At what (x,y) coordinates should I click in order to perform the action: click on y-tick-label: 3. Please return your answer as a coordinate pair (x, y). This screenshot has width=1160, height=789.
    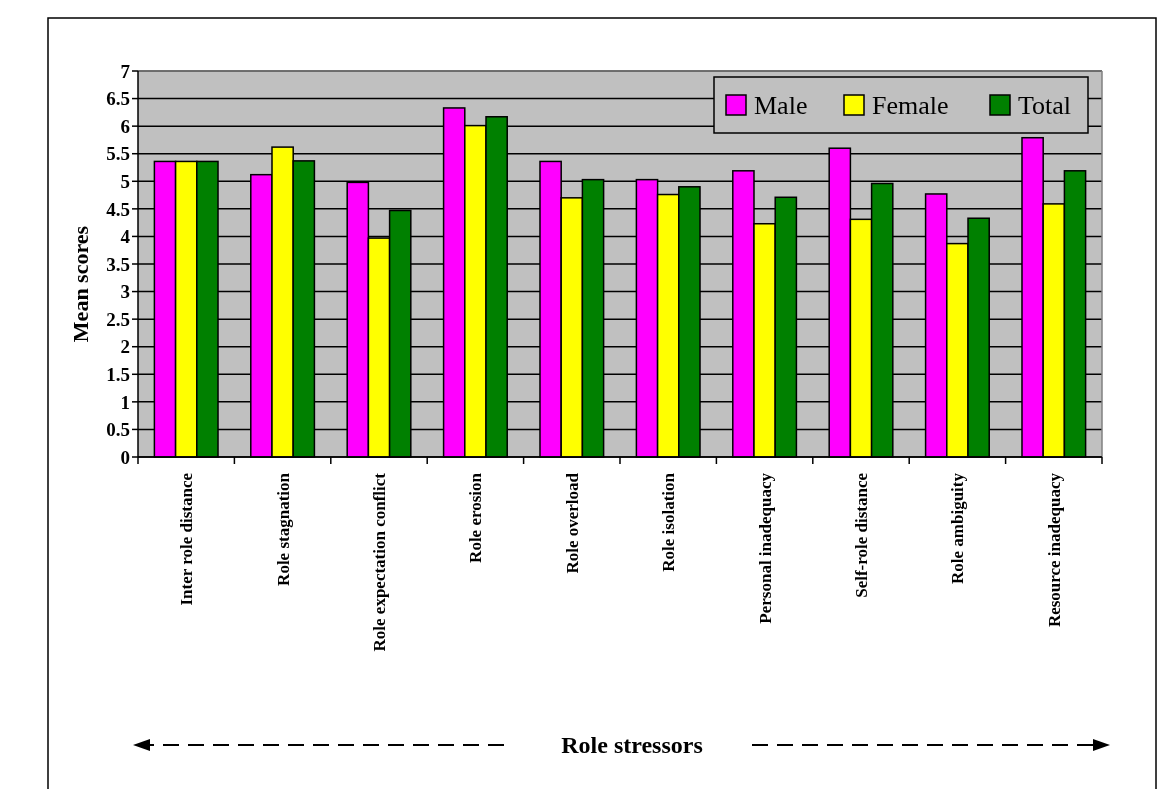
    Looking at the image, I should click on (125, 292).